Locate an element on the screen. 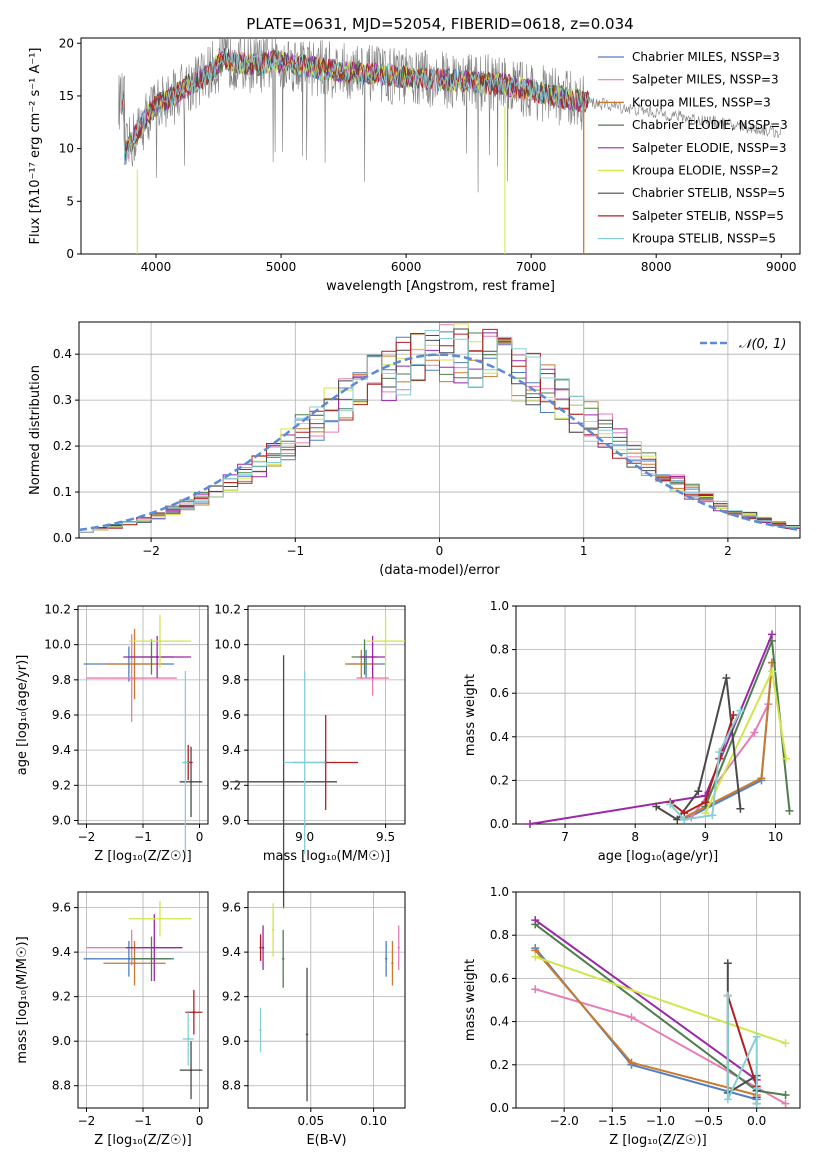  model-spectrum-kroupa_stelib is located at coordinates (355, 106).